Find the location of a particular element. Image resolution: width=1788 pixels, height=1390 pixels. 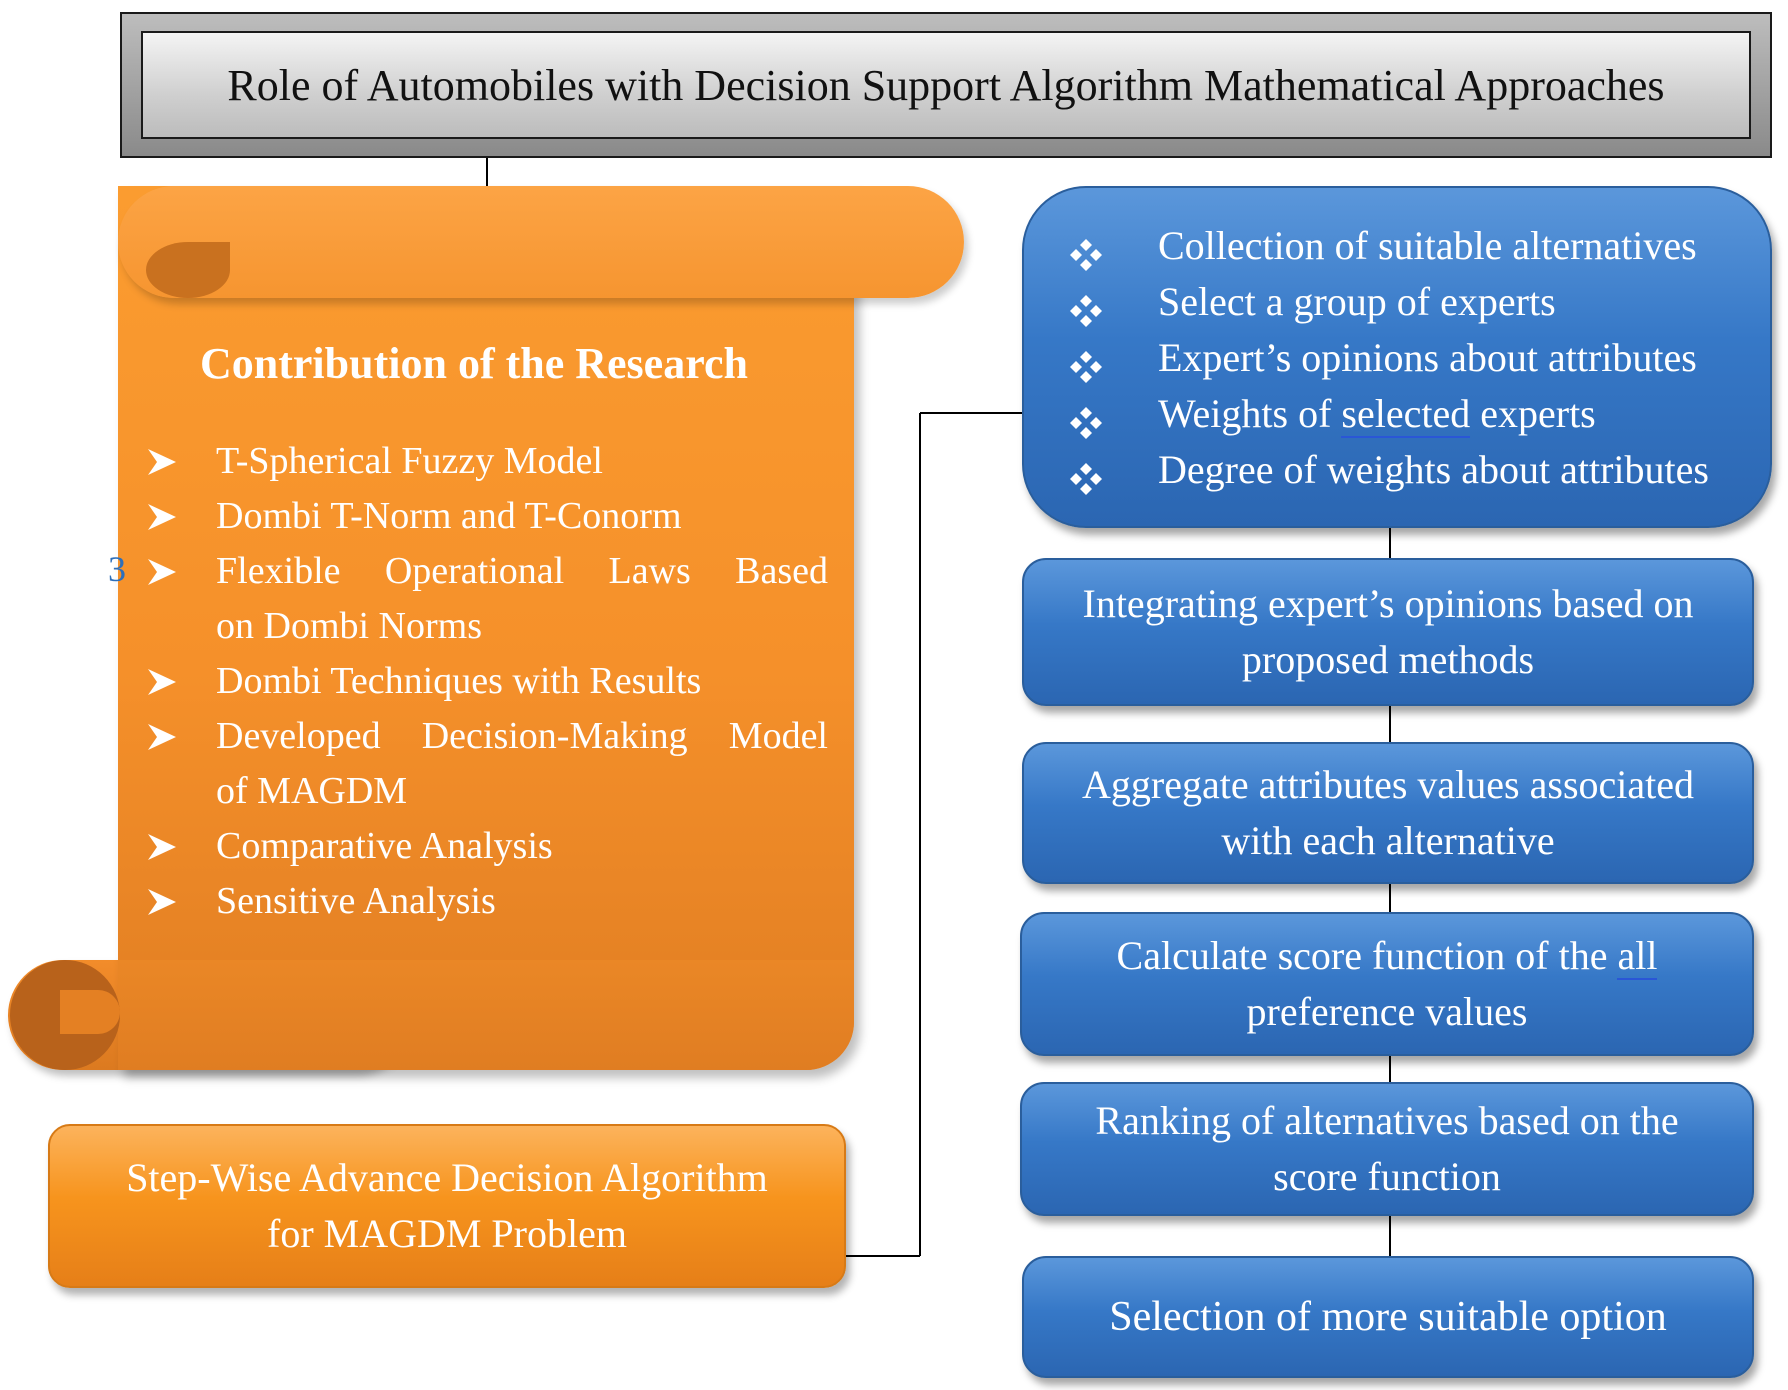

contribution-heading: Contribution of the Research is located at coordinates (474, 363).